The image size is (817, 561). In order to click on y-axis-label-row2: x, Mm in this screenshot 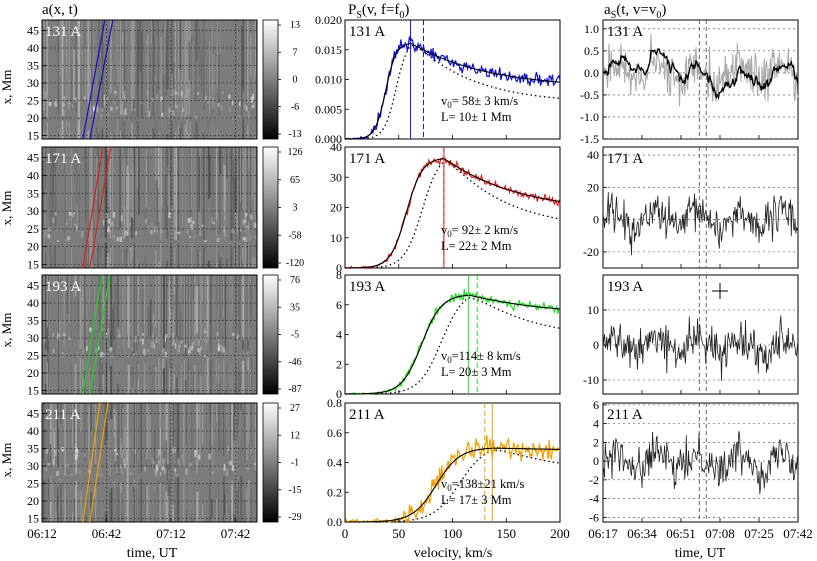, I will do `click(7, 208)`.